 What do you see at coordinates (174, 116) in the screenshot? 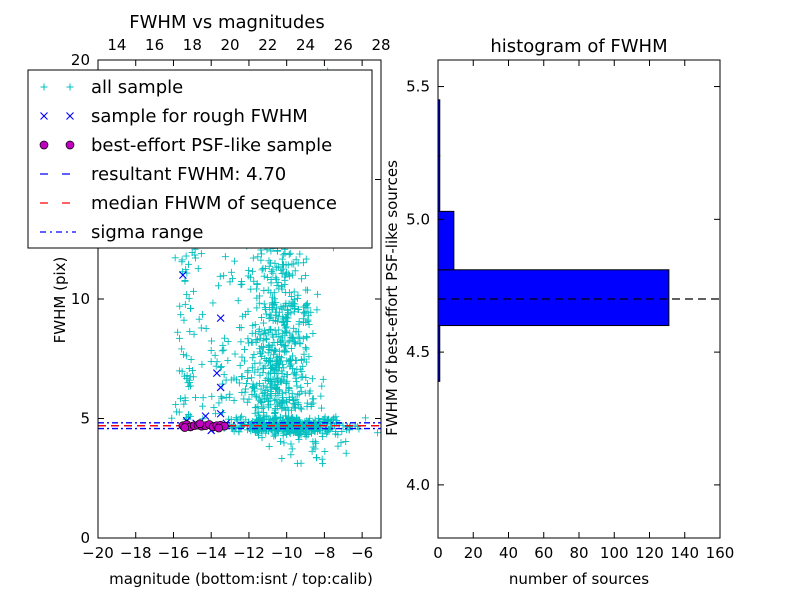
I see `legend-entry: sample for rough FWHM` at bounding box center [174, 116].